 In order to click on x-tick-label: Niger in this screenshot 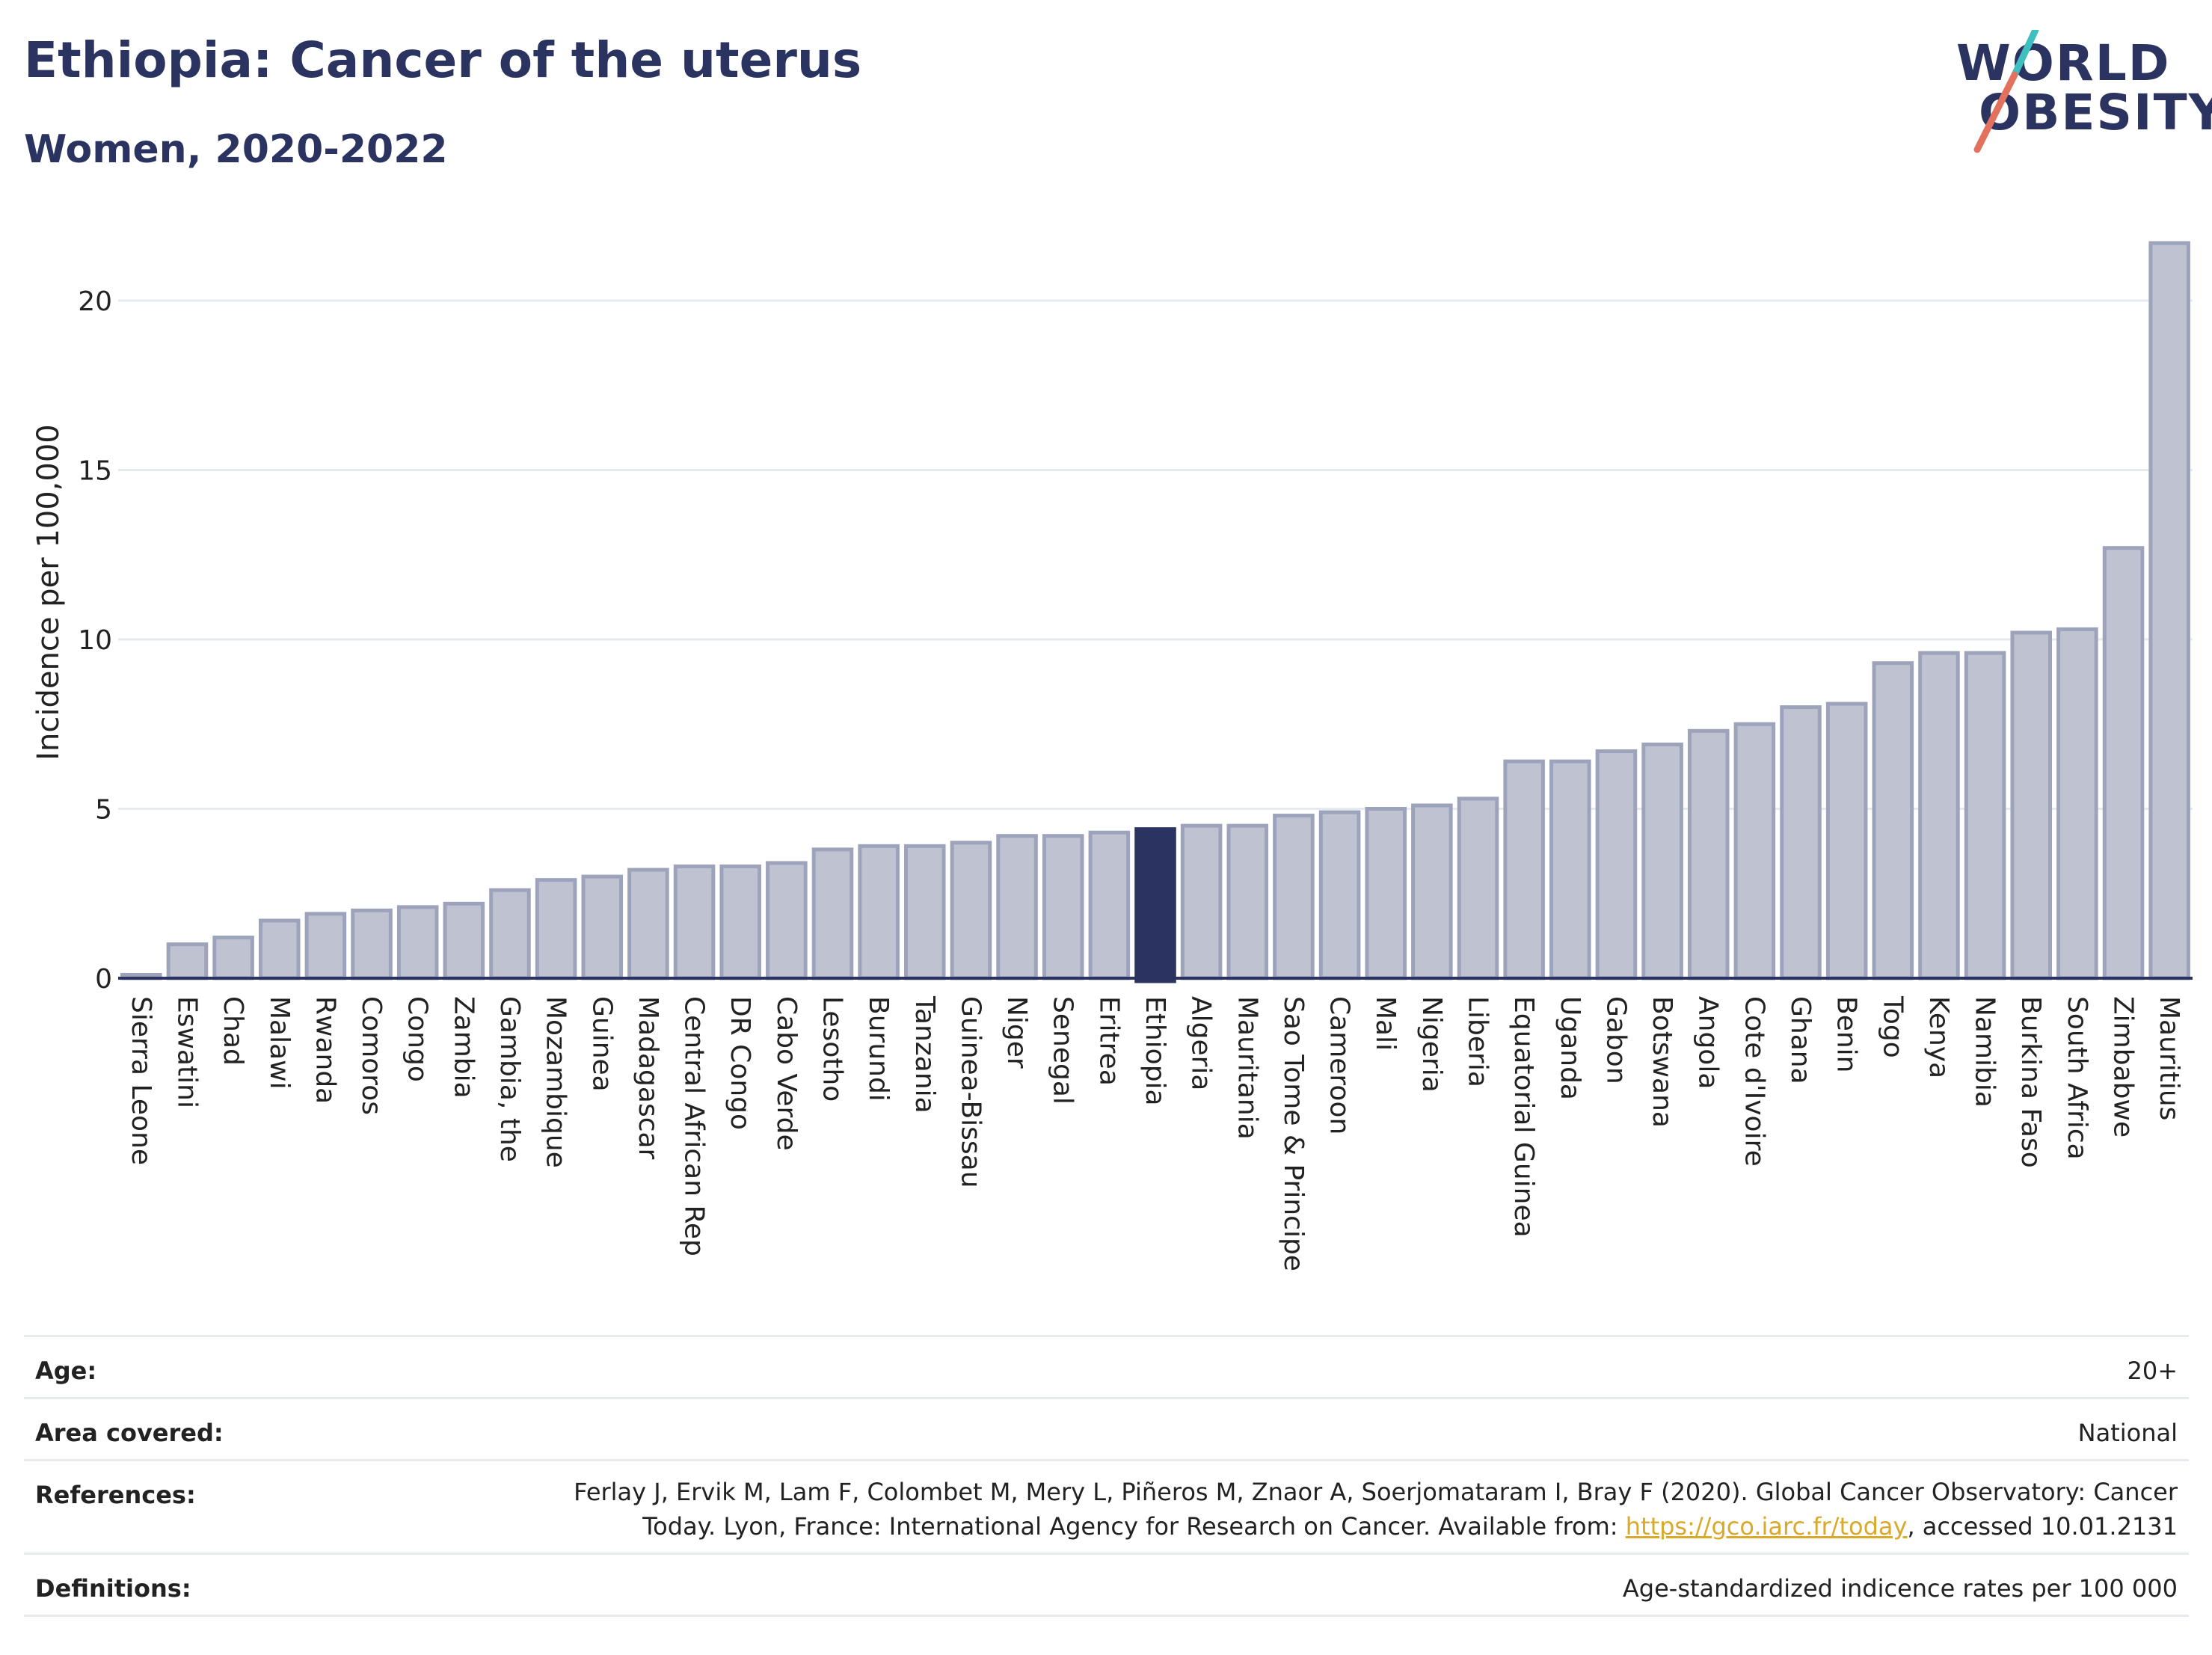, I will do `click(1016, 1032)`.